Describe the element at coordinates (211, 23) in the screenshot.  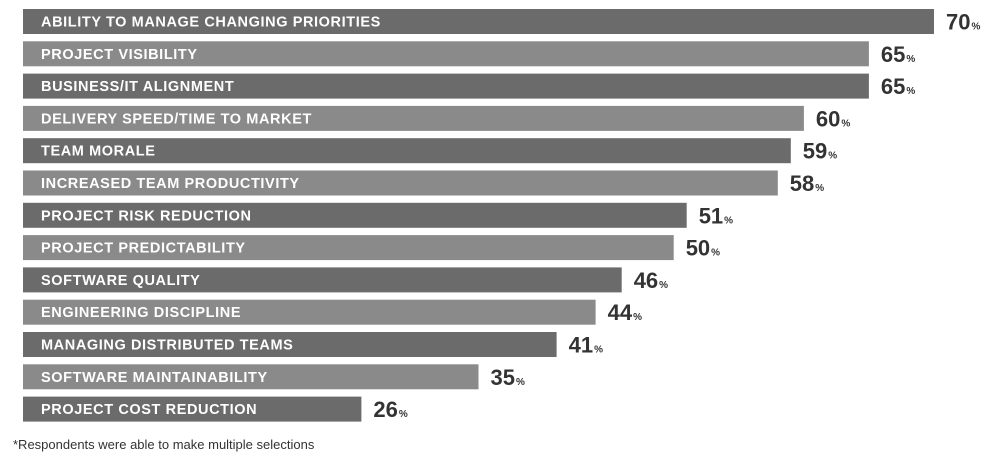
I see `bar-category-label: ABILITY TO MANAGE CHANGING PRIORITIES` at that location.